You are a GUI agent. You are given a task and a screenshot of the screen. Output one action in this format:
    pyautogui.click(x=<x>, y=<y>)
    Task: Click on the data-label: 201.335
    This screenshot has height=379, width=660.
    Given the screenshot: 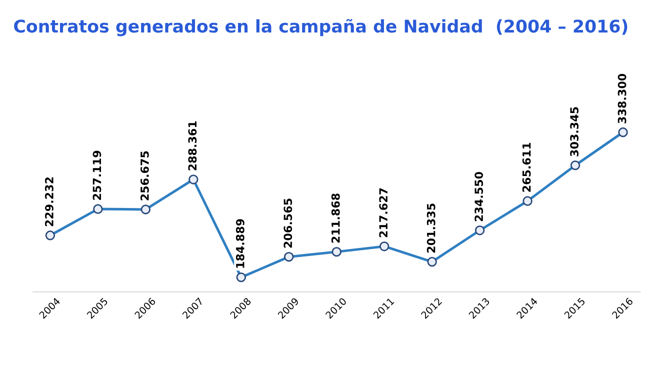 What is the action you would take?
    pyautogui.click(x=431, y=228)
    